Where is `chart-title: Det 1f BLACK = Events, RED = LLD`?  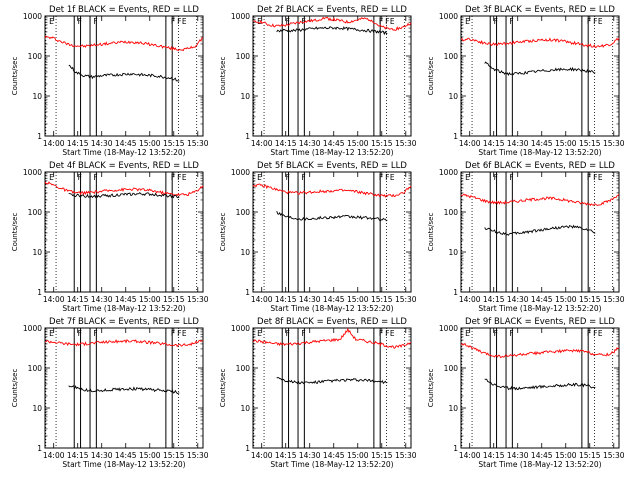
chart-title: Det 1f BLACK = Events, RED = LLD is located at coordinates (124, 10).